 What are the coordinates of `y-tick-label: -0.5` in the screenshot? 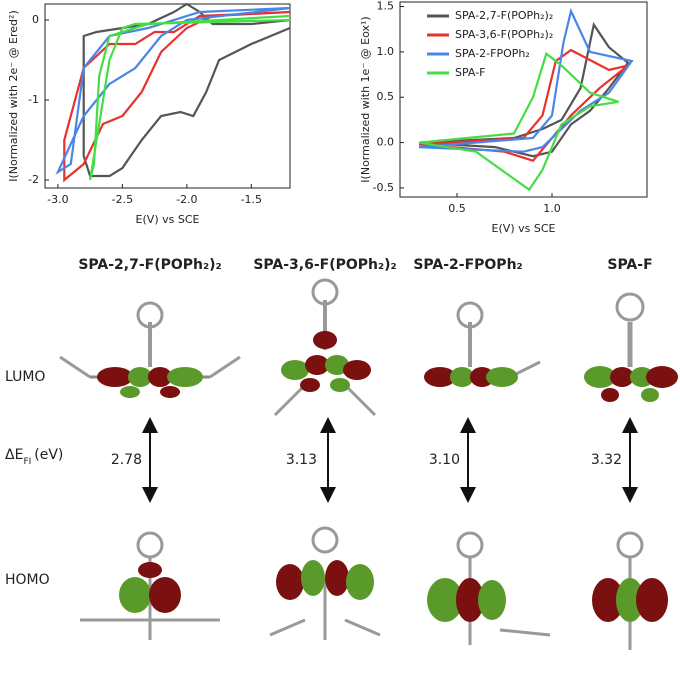 It's located at (383, 187).